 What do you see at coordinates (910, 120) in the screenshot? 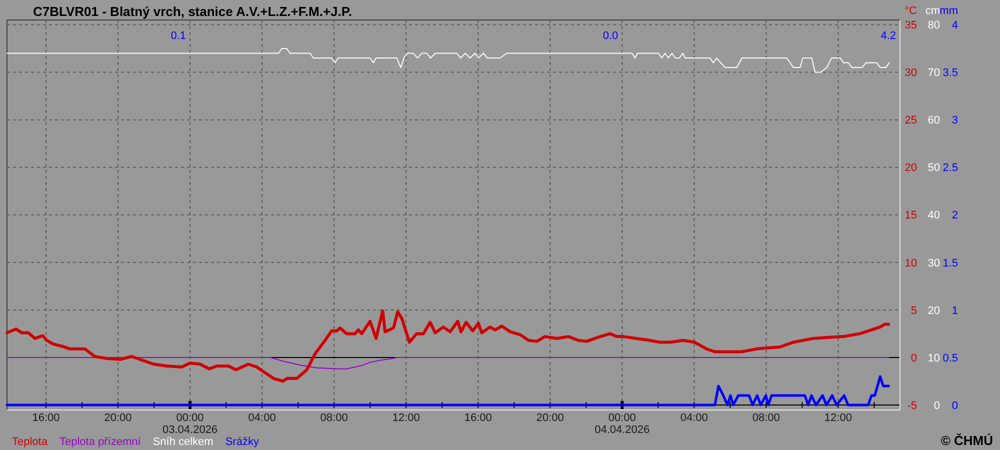
I see `y-tick-label: 25` at bounding box center [910, 120].